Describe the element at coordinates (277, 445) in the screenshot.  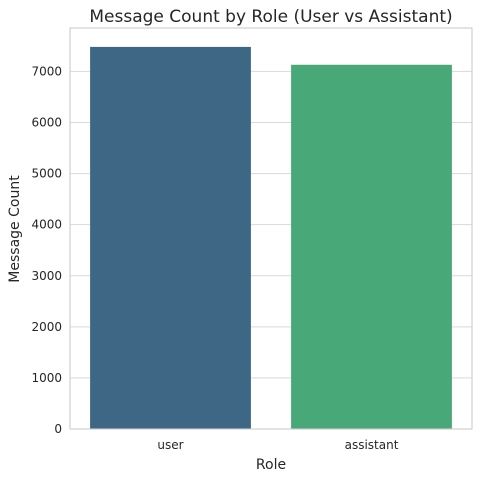
I see `x-axis-ticks: user assistant` at that location.